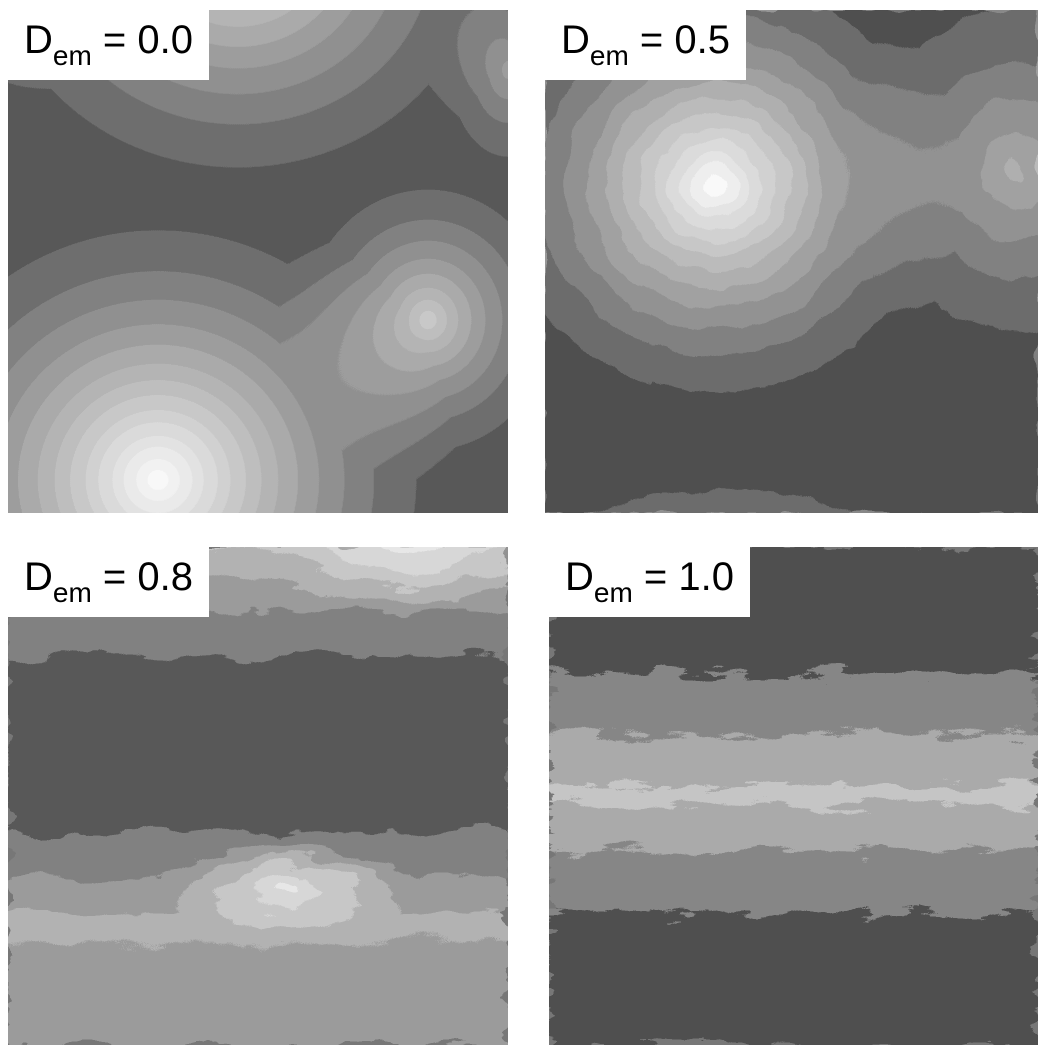  Describe the element at coordinates (108, 582) in the screenshot. I see `panel-label: Dem = 0.8` at that location.